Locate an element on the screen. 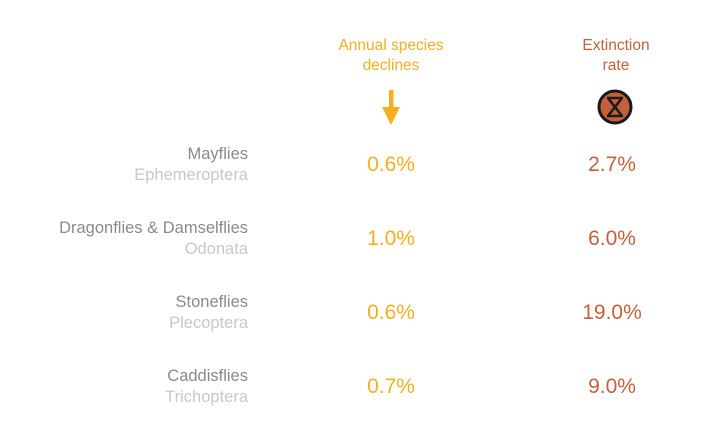 The width and height of the screenshot is (728, 446). species-name: Dragonflies & Damselflies Odonata is located at coordinates (153, 239).